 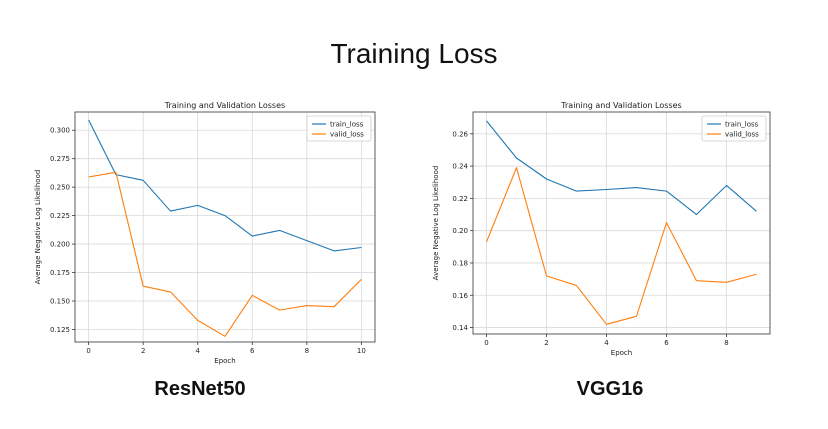 What do you see at coordinates (361, 351) in the screenshot?
I see `x-tick-label: 10` at bounding box center [361, 351].